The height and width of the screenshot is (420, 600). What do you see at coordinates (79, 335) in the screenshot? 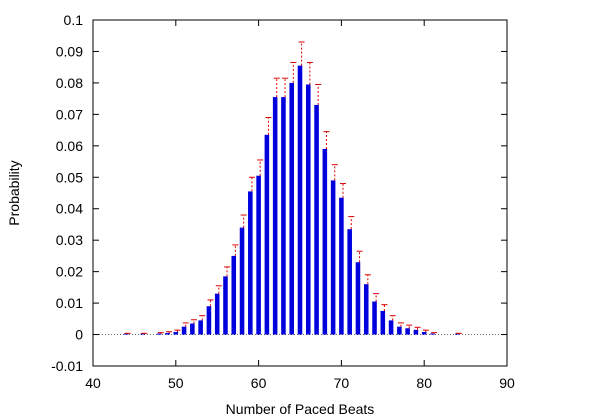
I see `y-tick-label: 0` at bounding box center [79, 335].